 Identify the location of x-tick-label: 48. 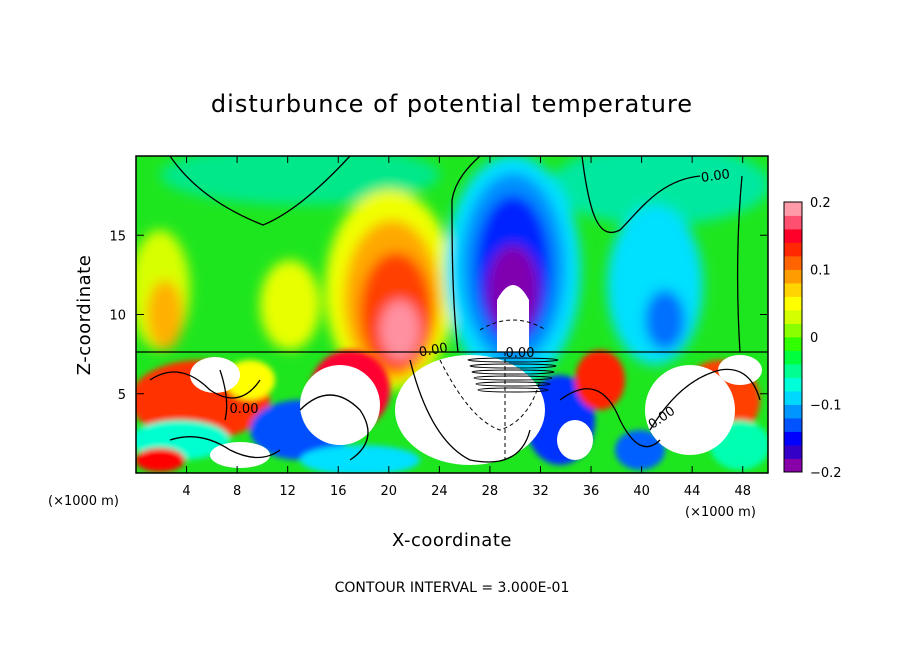
(742, 491).